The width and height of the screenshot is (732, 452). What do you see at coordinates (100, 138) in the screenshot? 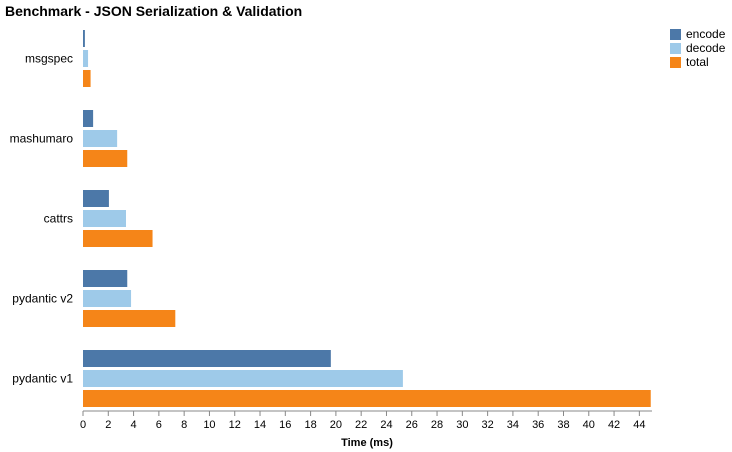
I see `bar-decode-mashumaro` at bounding box center [100, 138].